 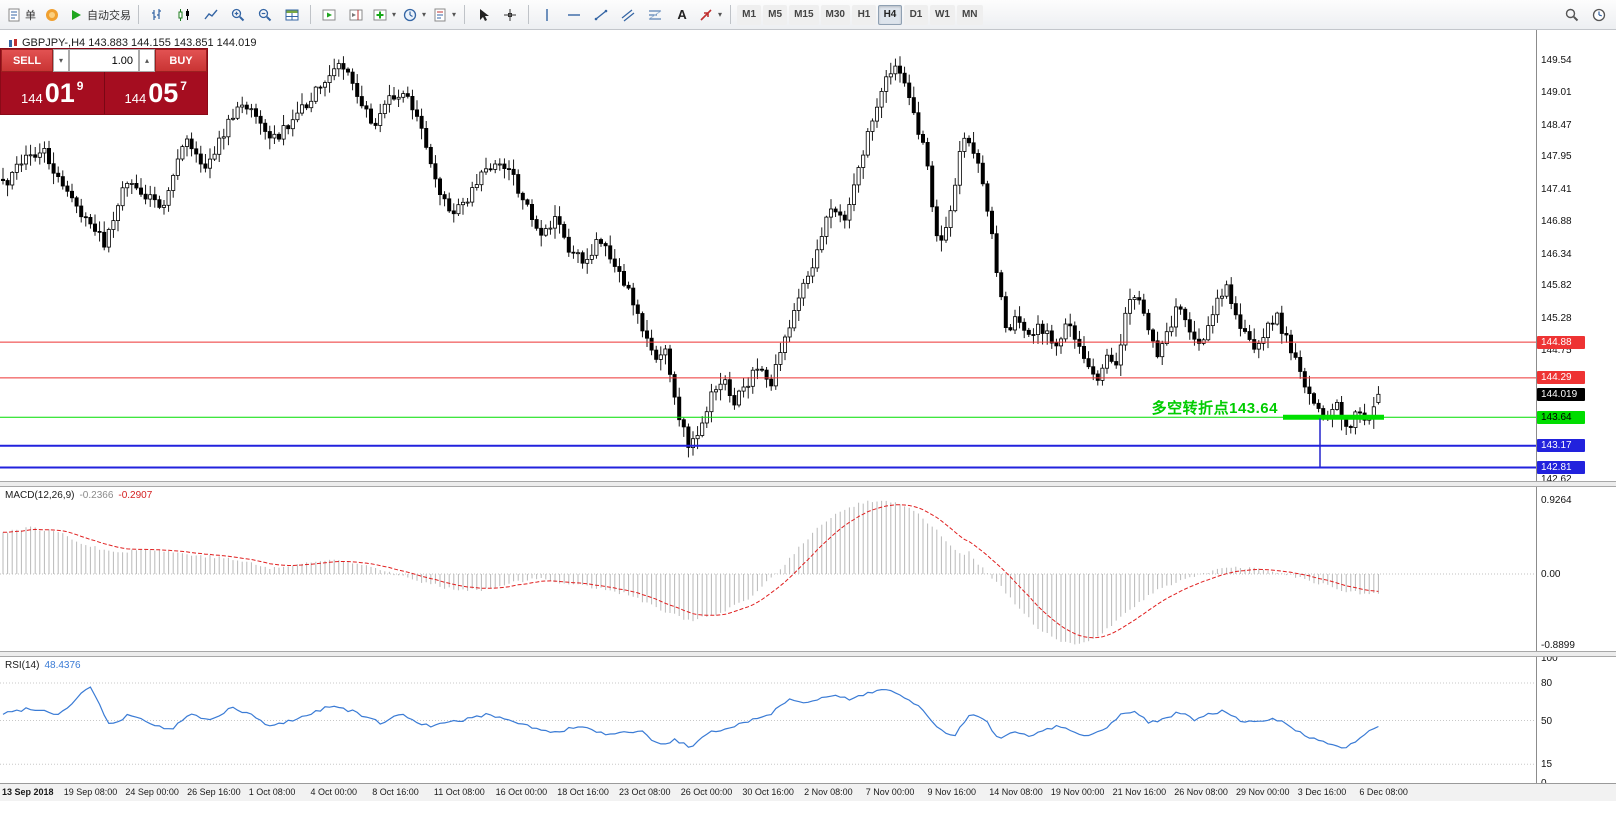 I want to click on time-axis-label: 29 Nov 00:00, so click(x=1263, y=792).